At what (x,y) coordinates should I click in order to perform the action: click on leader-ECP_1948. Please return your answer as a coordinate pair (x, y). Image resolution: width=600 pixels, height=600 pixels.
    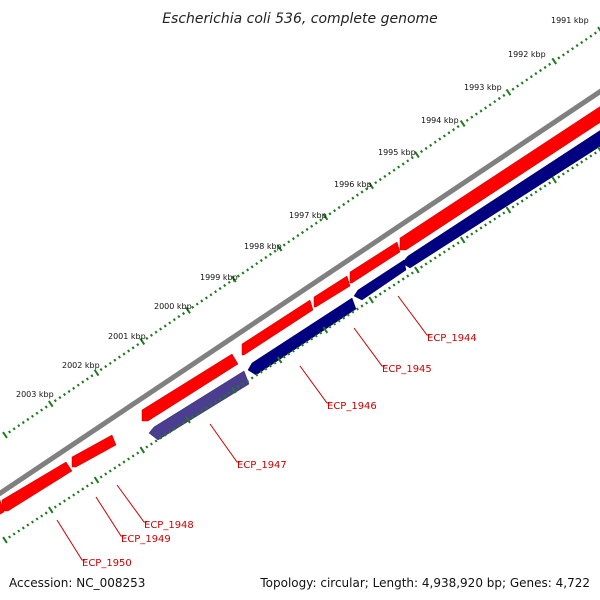
    Looking at the image, I should click on (131, 503).